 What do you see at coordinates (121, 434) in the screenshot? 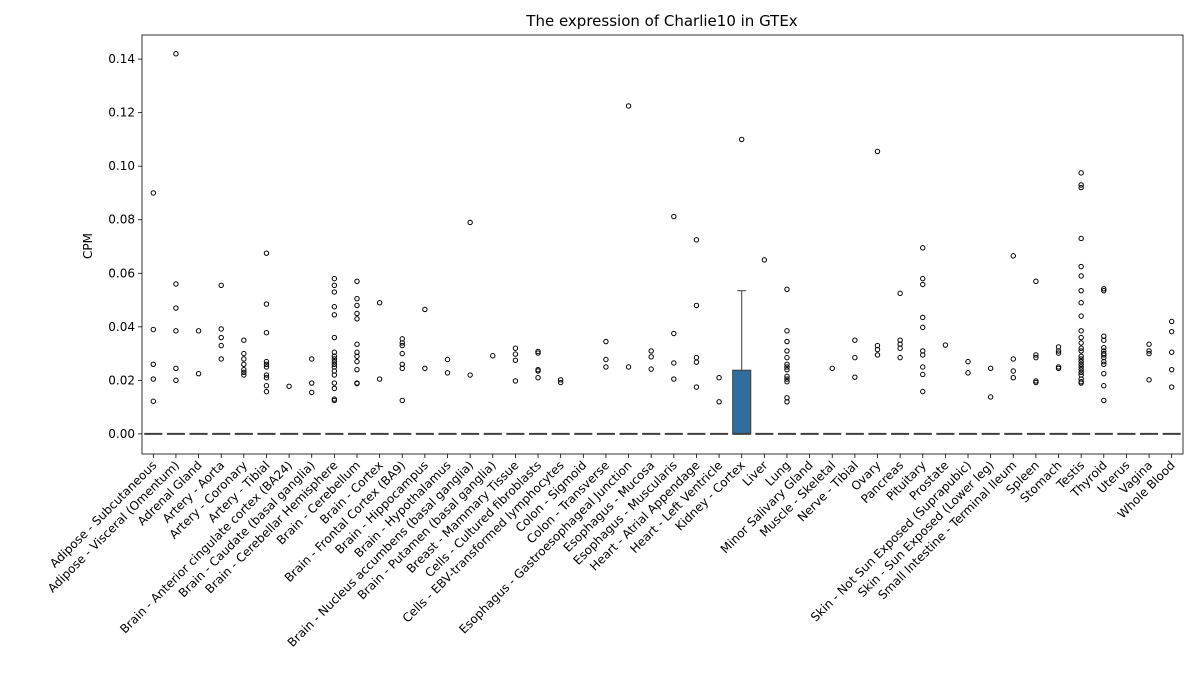
I see `y-tick-label: 0.00` at bounding box center [121, 434].